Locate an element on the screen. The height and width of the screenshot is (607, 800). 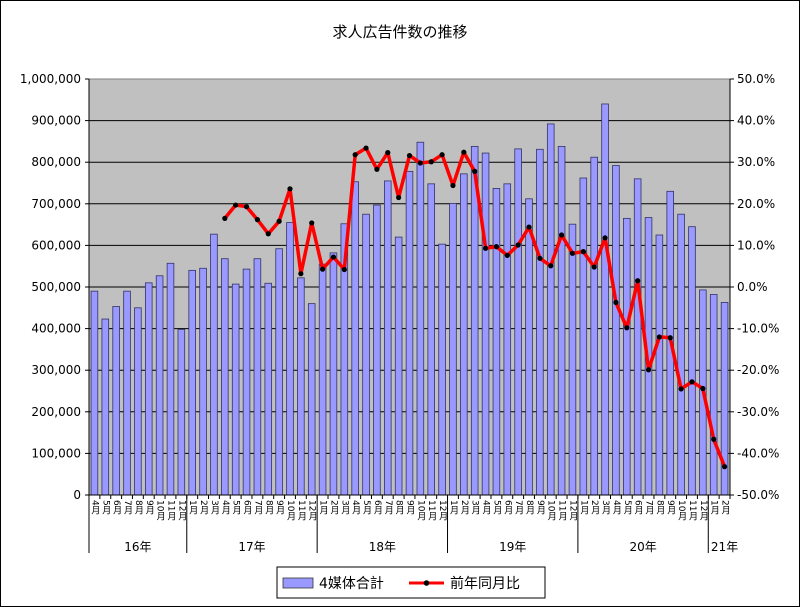
left-tick-label: 0 is located at coordinates (77, 495).